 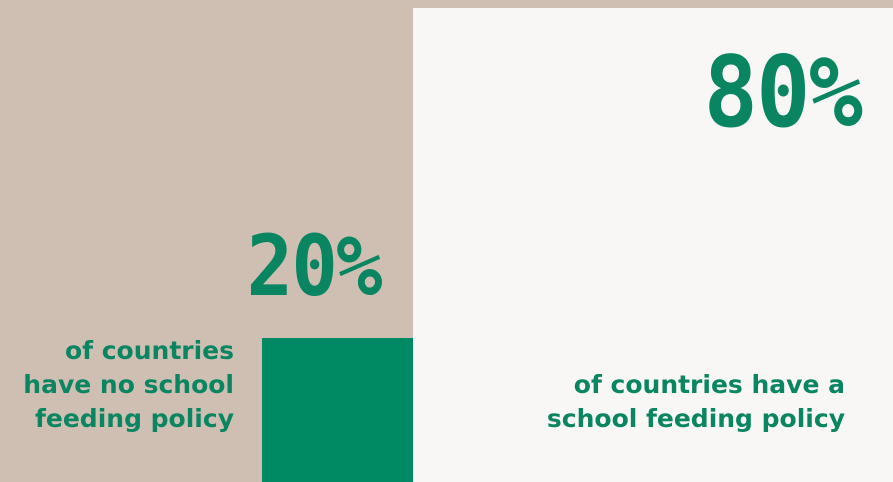 What do you see at coordinates (695, 418) in the screenshot?
I see `caption-policy-line-2: school feeding policy` at bounding box center [695, 418].